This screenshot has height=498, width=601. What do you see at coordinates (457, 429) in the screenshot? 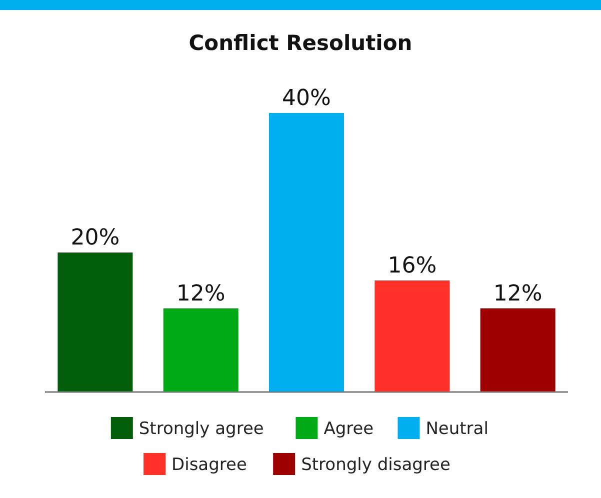
I see `legend-label: Neutral` at bounding box center [457, 429].